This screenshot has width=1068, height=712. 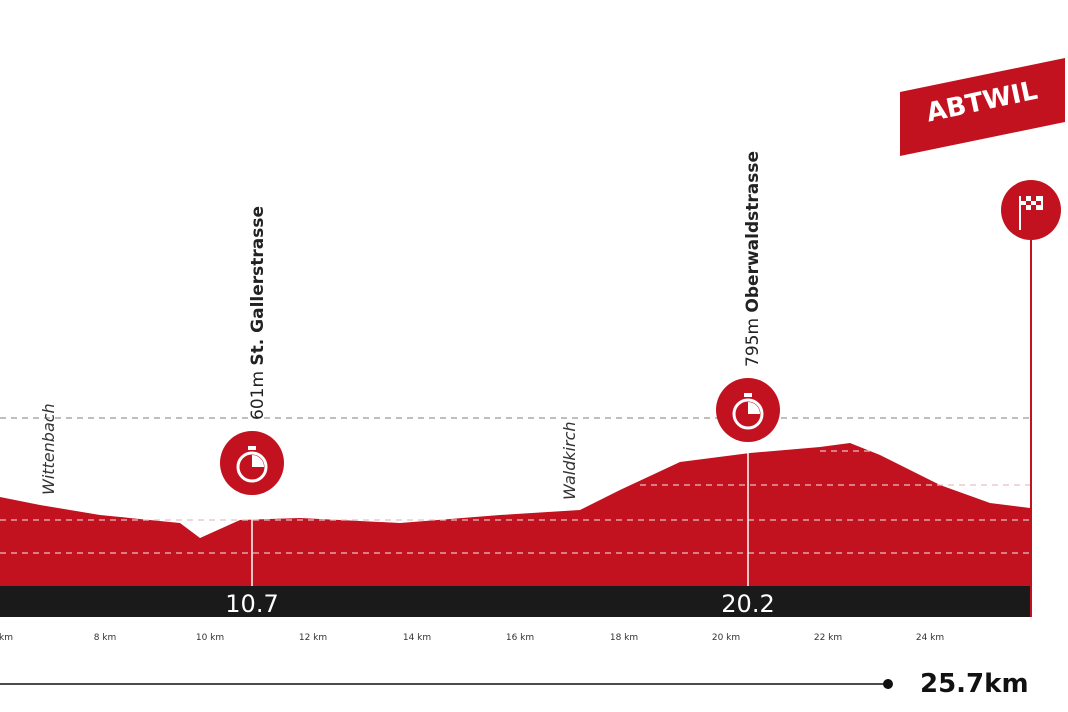 What do you see at coordinates (520, 638) in the screenshot?
I see `km-tick-label: 16 km` at bounding box center [520, 638].